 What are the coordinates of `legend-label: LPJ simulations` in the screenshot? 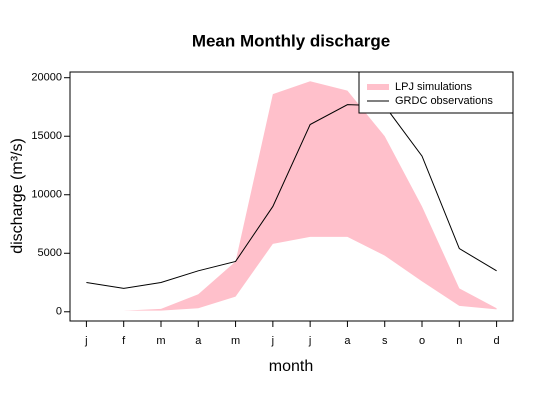 It's located at (434, 87).